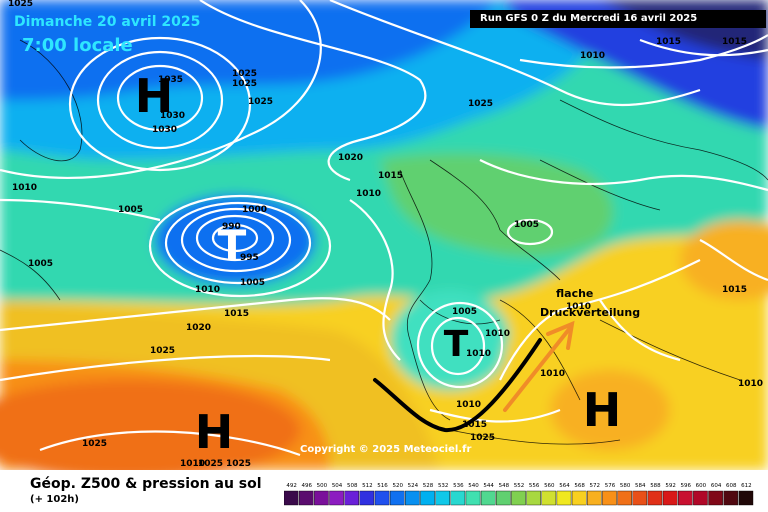  Describe the element at coordinates (254, 210) in the screenshot. I see `isobar-label: 1000` at that location.